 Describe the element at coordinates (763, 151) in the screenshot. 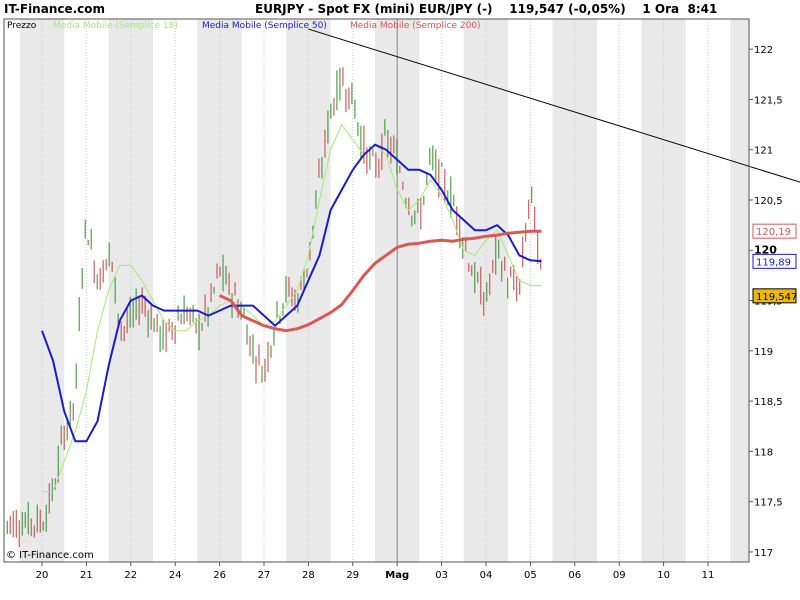

I see `y-tick-label: 121` at that location.